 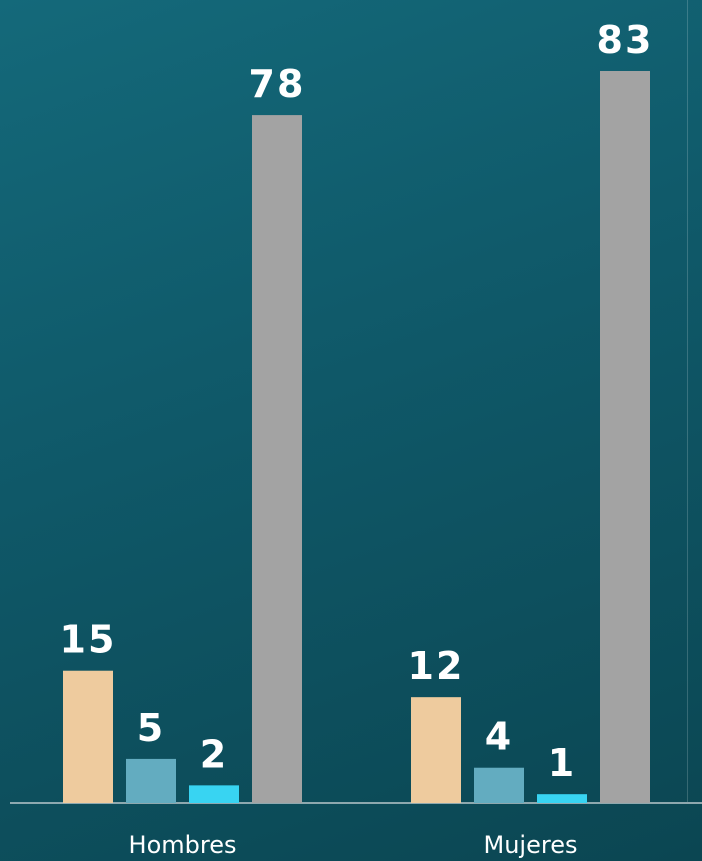 What do you see at coordinates (562, 763) in the screenshot?
I see `value-label-mujeres-series-3: 1` at bounding box center [562, 763].